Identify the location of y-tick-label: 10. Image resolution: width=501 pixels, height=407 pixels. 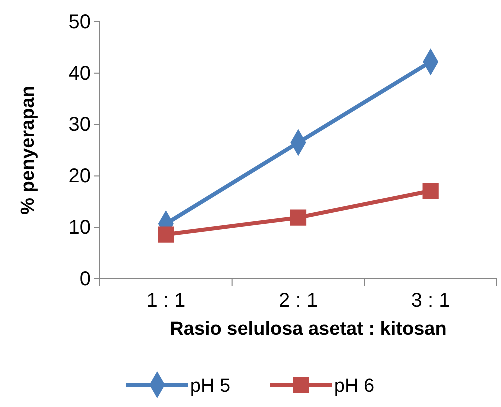
(79, 228).